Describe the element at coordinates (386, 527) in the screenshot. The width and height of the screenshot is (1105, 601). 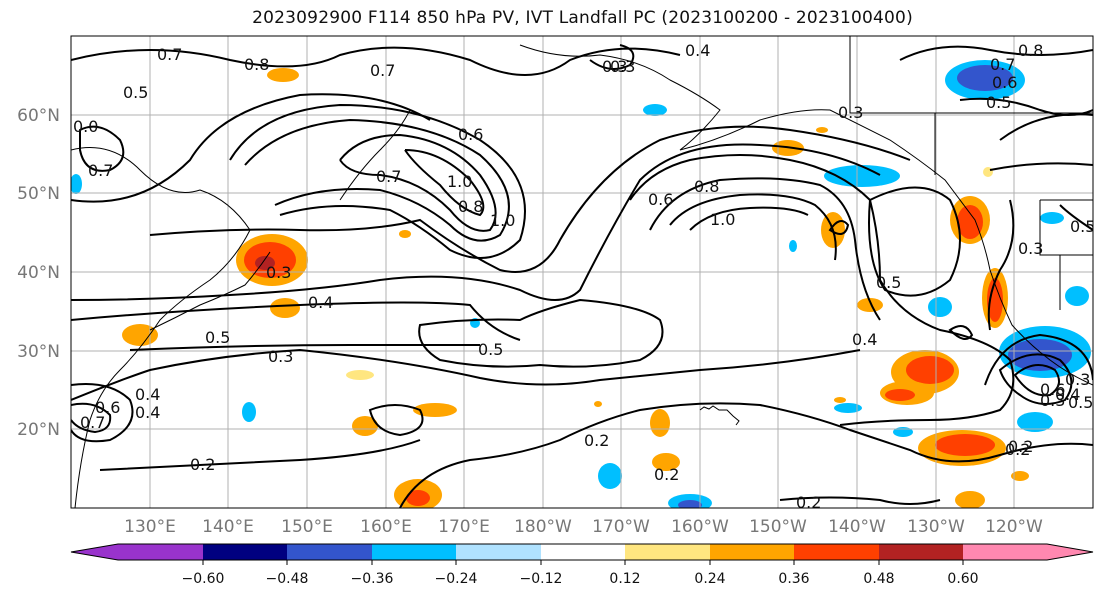
I see `lon-label: 160°E` at that location.